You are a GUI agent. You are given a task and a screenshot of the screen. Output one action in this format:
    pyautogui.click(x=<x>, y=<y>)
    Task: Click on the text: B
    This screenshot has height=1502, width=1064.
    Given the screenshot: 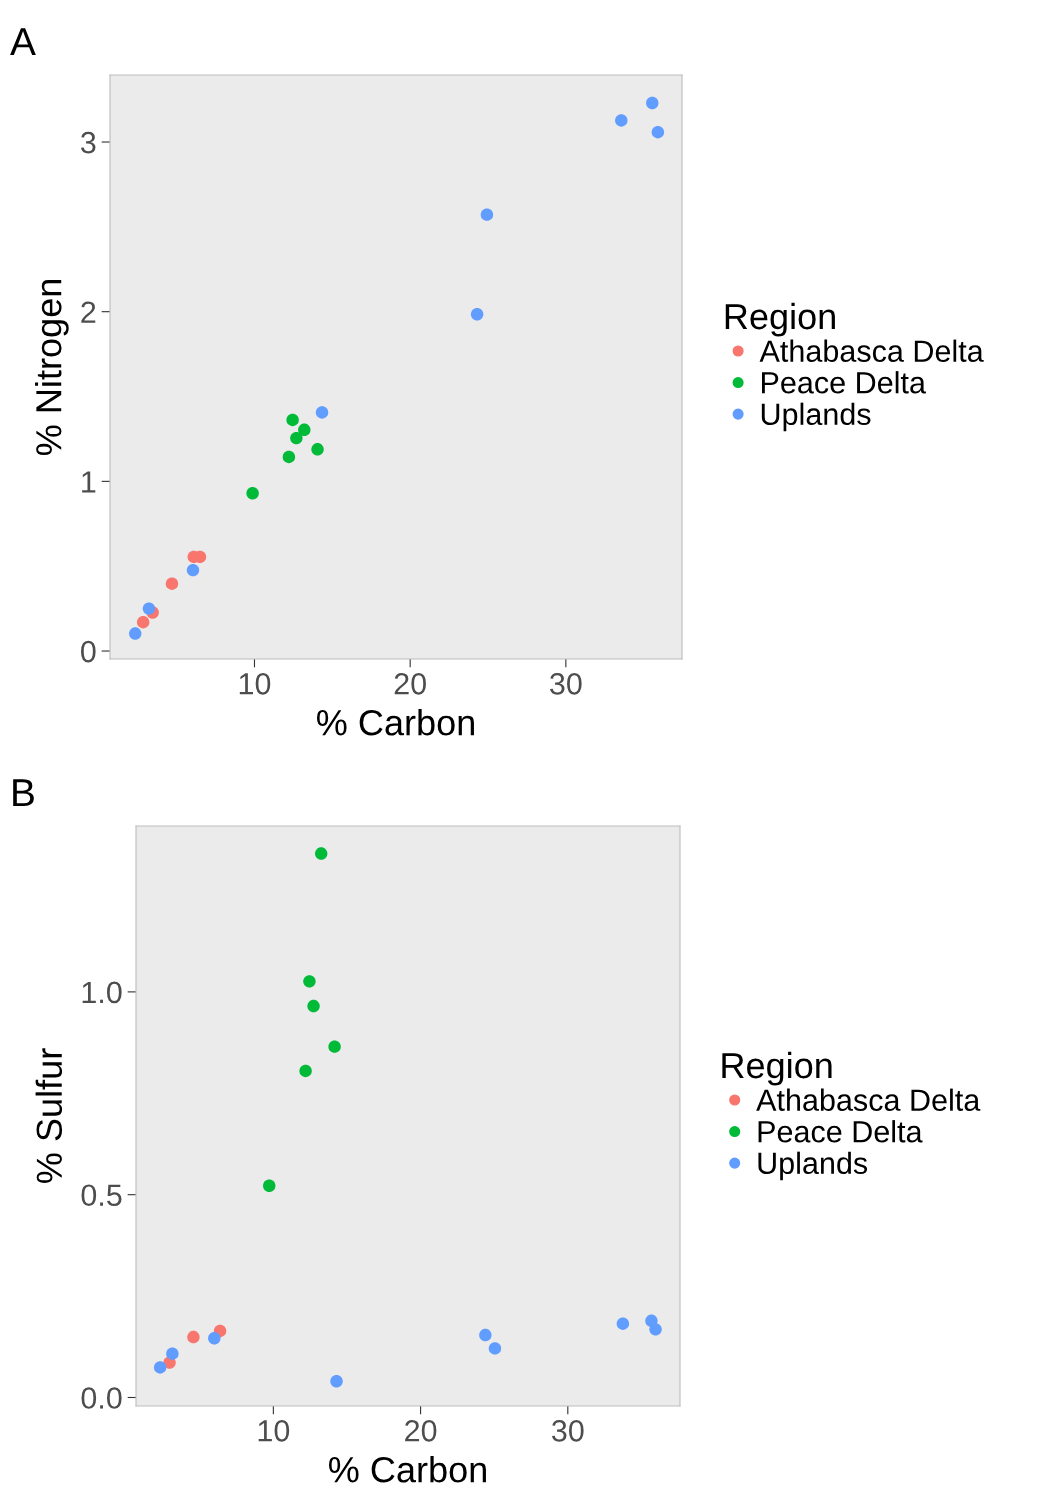 What is the action you would take?
    pyautogui.click(x=23, y=793)
    